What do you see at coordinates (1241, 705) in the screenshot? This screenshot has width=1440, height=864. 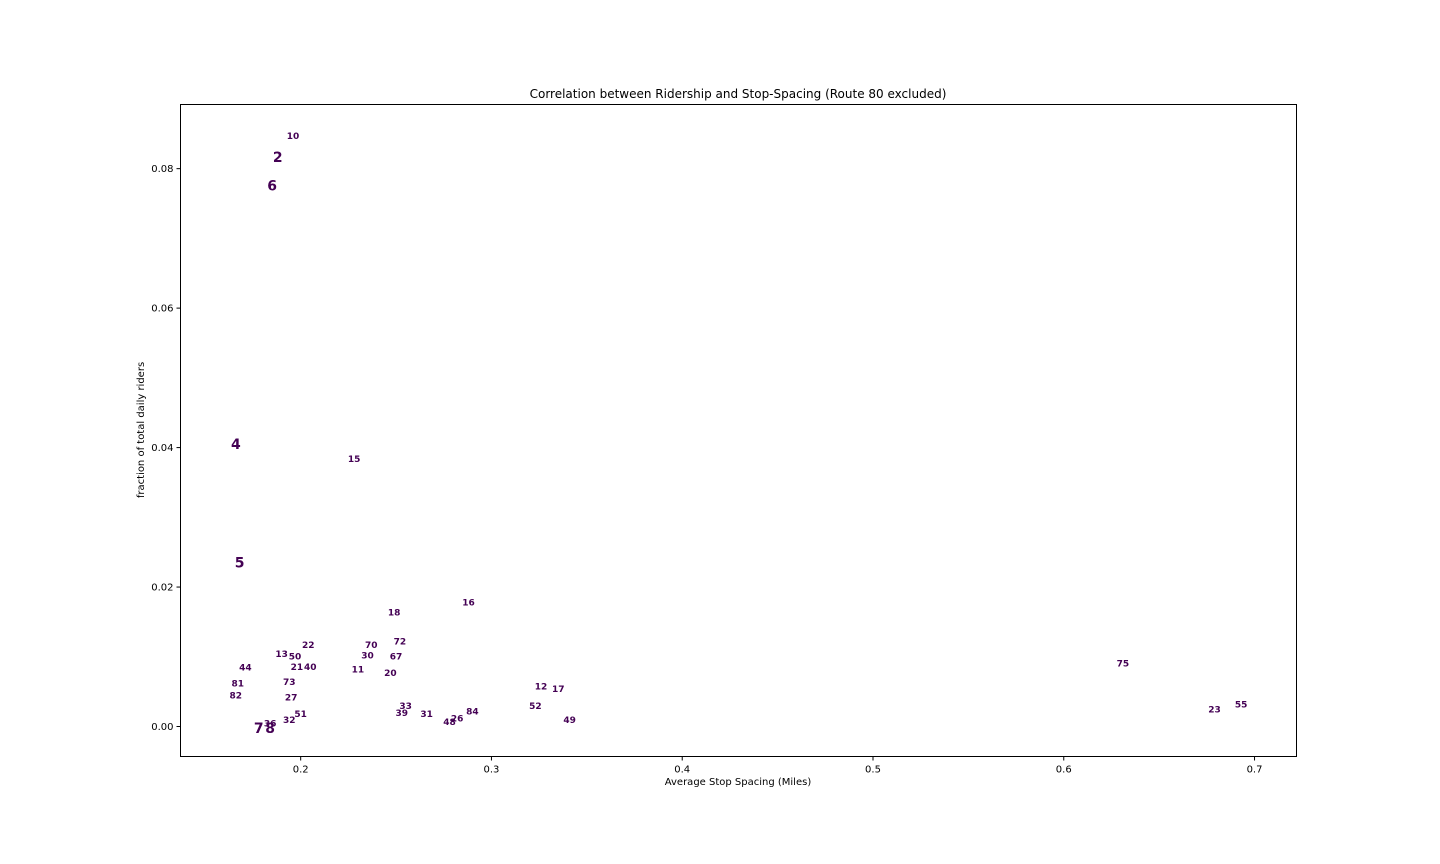 I see `route-point-55: 55` at bounding box center [1241, 705].